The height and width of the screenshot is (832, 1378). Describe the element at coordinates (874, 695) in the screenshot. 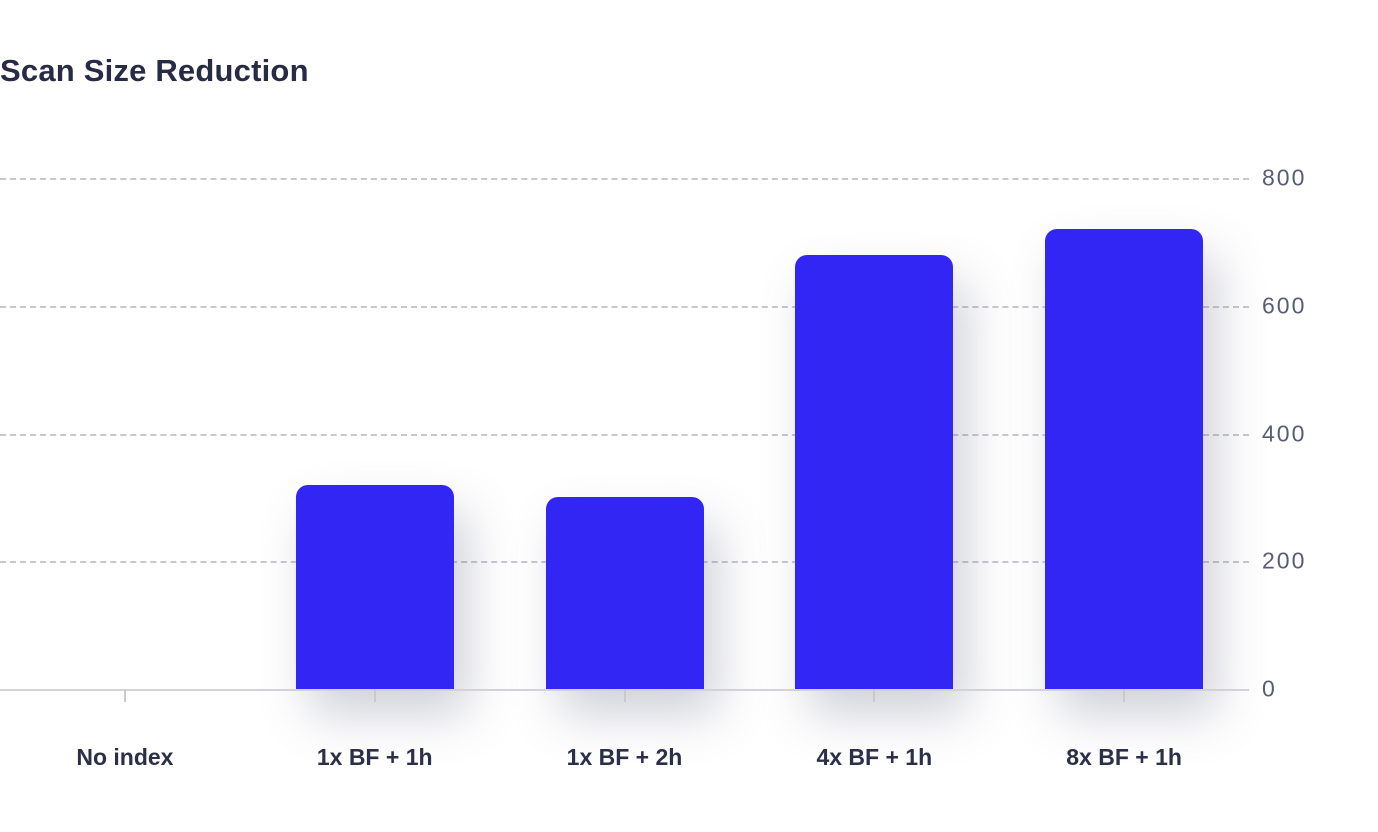

I see `x-axis-tick-4x-bf-1h` at that location.